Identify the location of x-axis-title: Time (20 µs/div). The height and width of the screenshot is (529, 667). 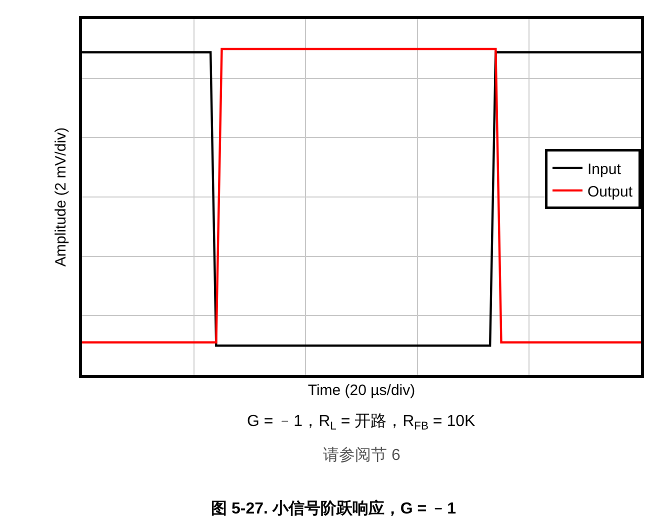
(362, 390).